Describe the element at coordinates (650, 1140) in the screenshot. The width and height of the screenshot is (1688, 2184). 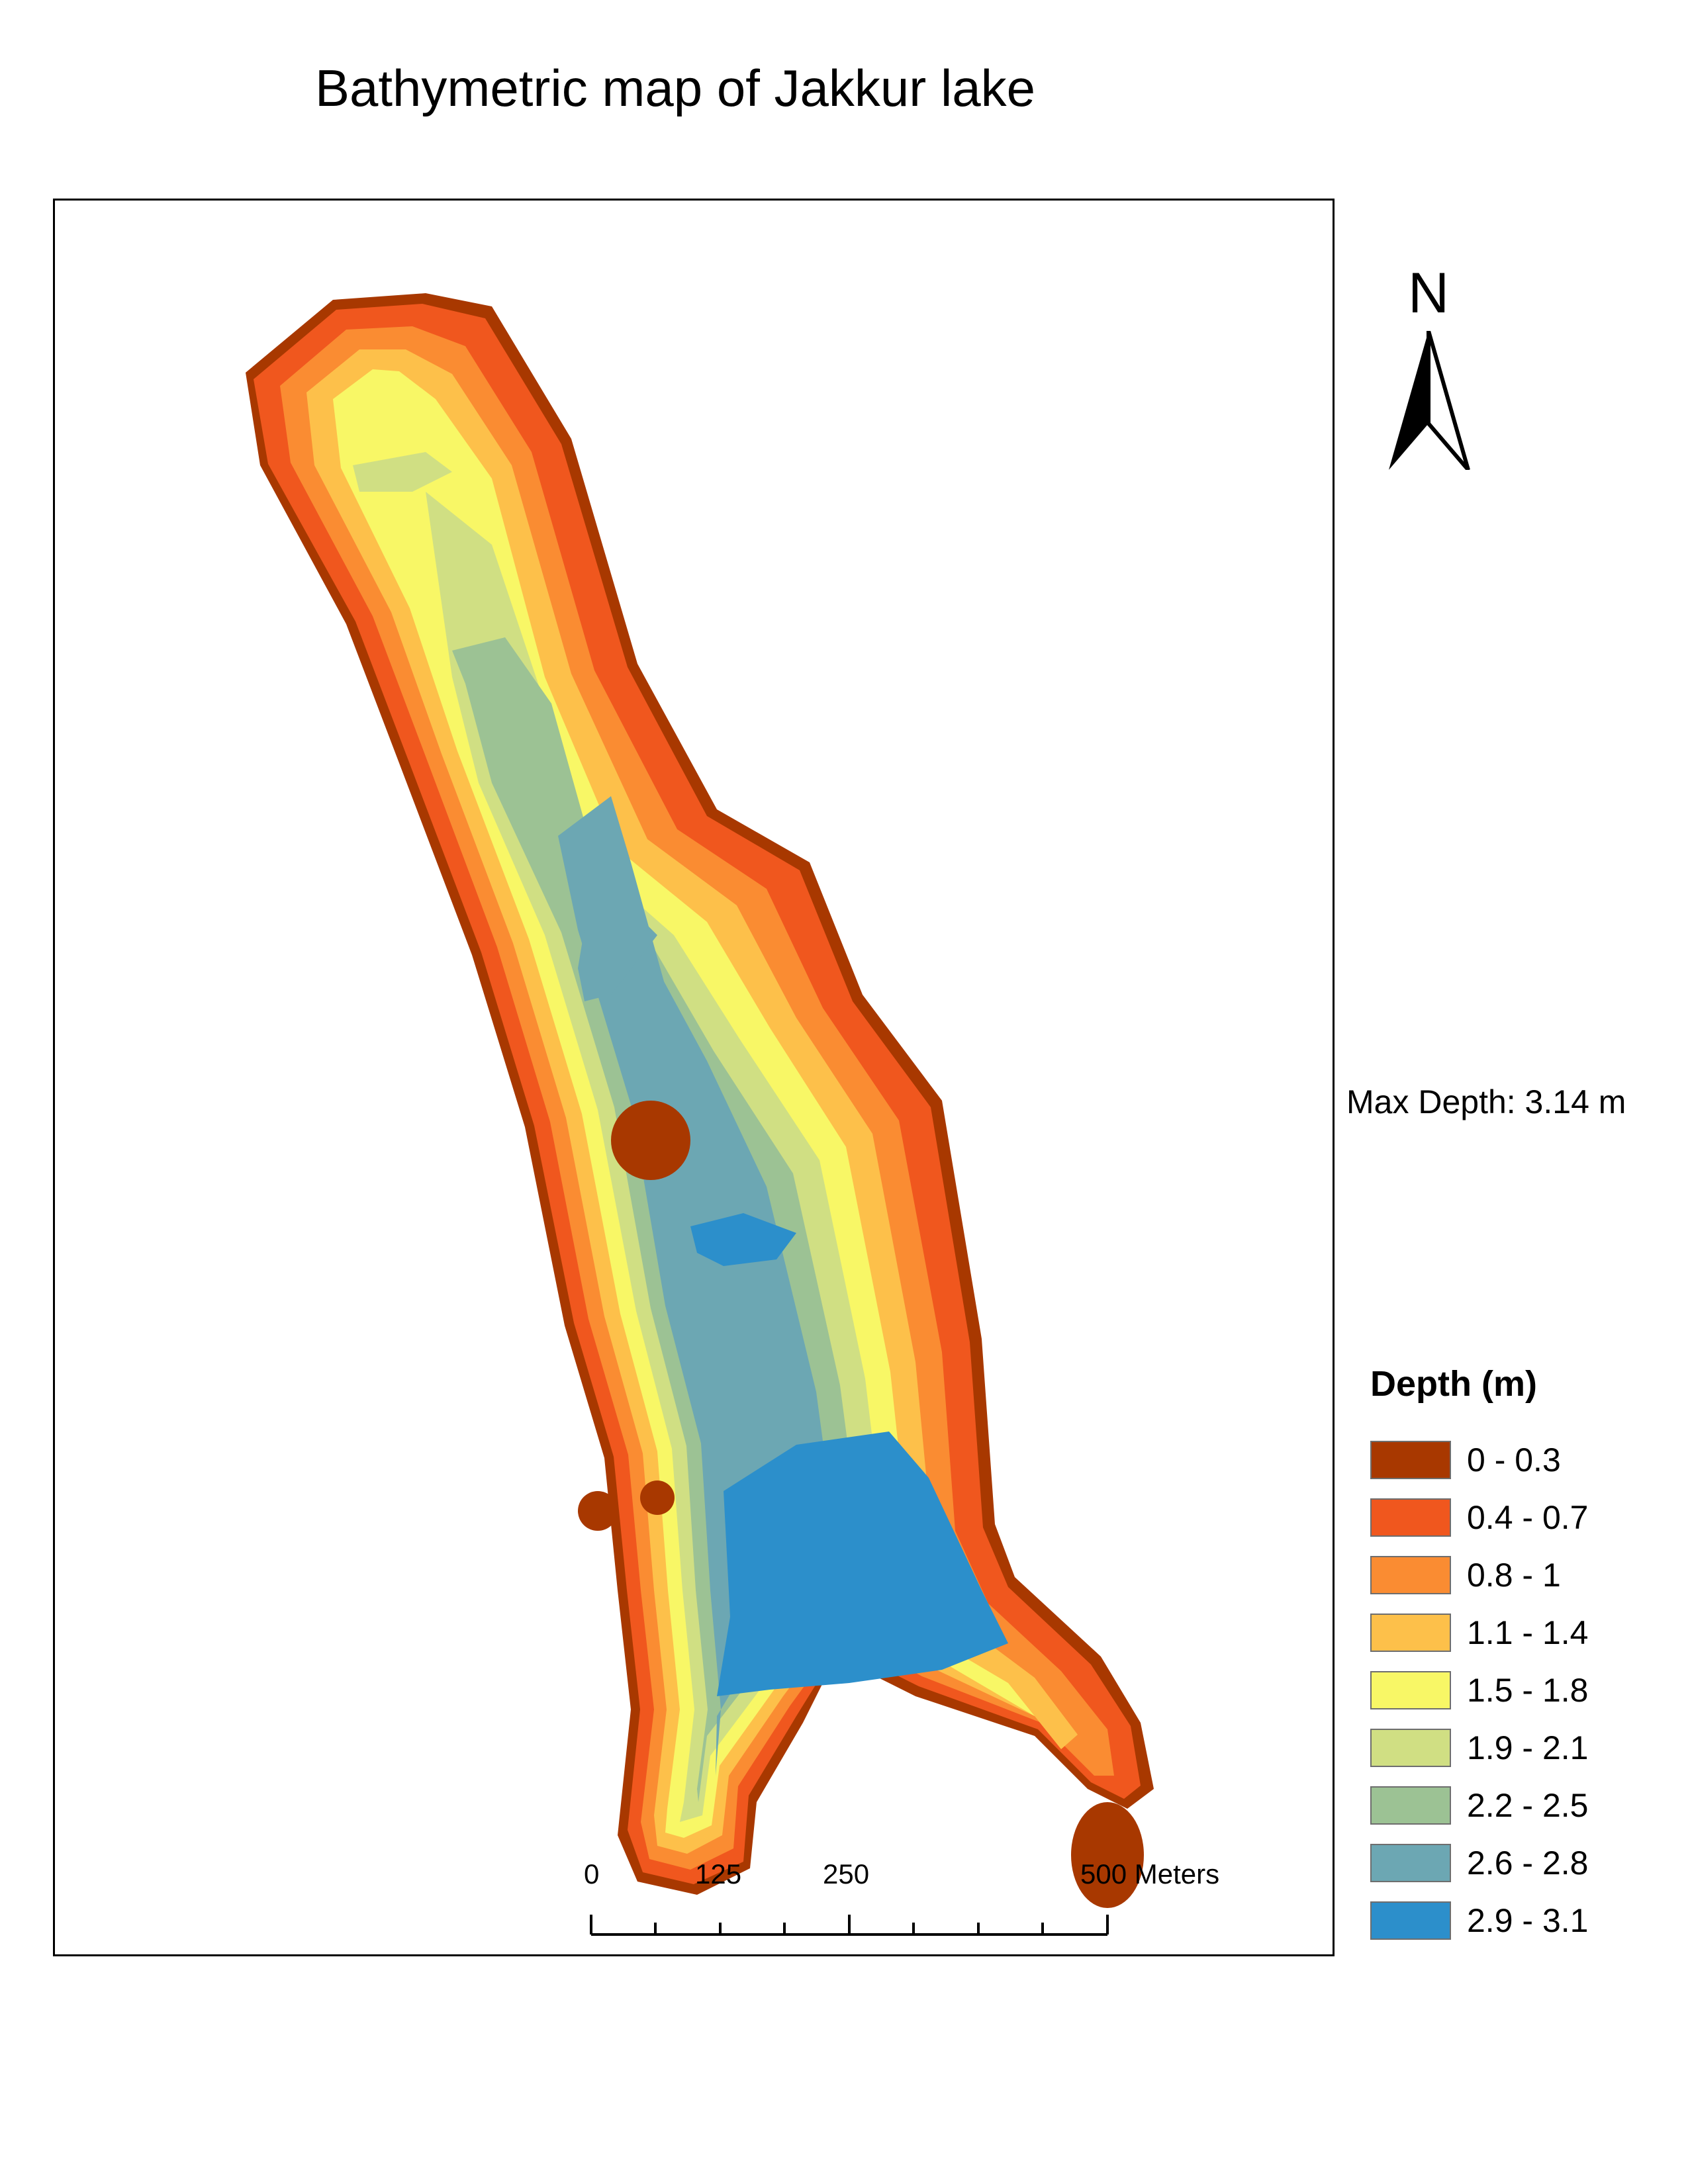
I see `island-north` at that location.